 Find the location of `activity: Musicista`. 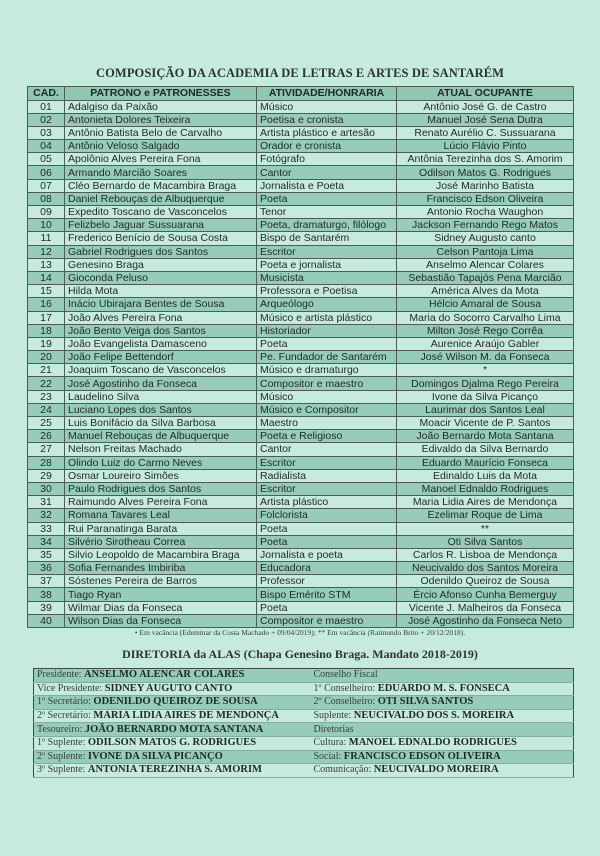

activity: Musicista is located at coordinates (326, 278).